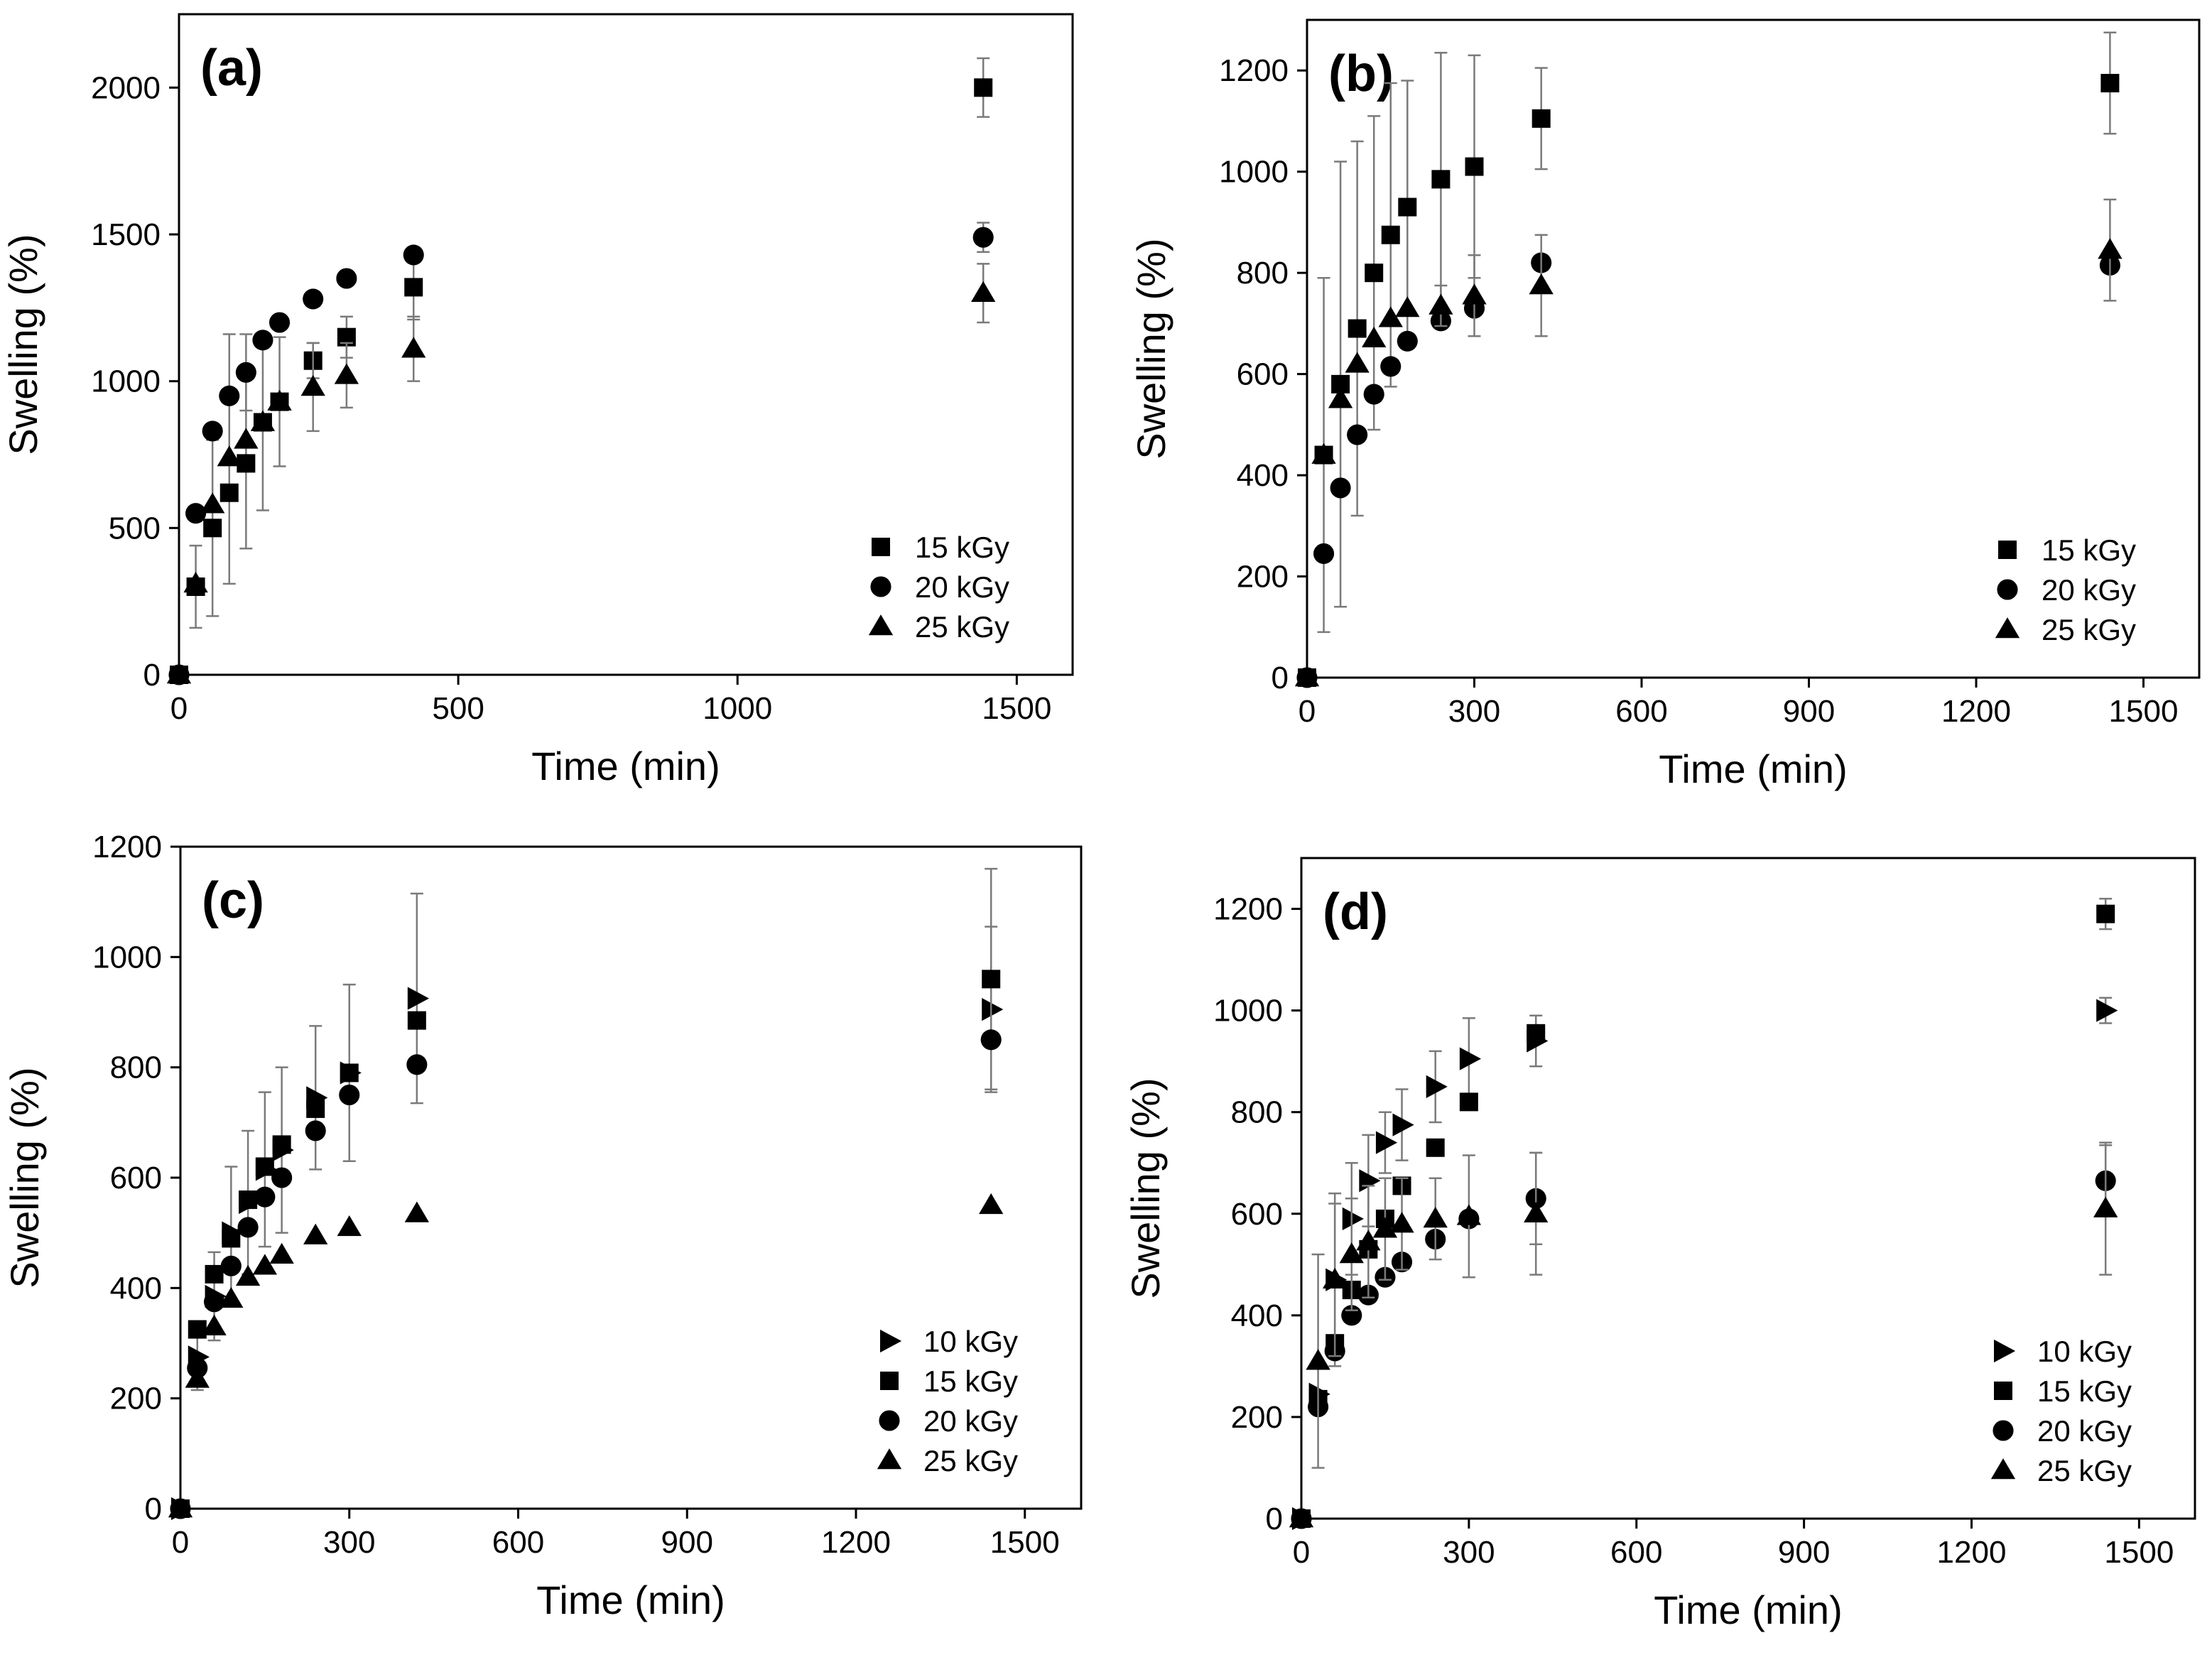 This screenshot has width=2212, height=1655. What do you see at coordinates (2061, 1411) in the screenshot?
I see `legend: 10 kGy 15 kGy 20 kGy 25 kGy` at bounding box center [2061, 1411].